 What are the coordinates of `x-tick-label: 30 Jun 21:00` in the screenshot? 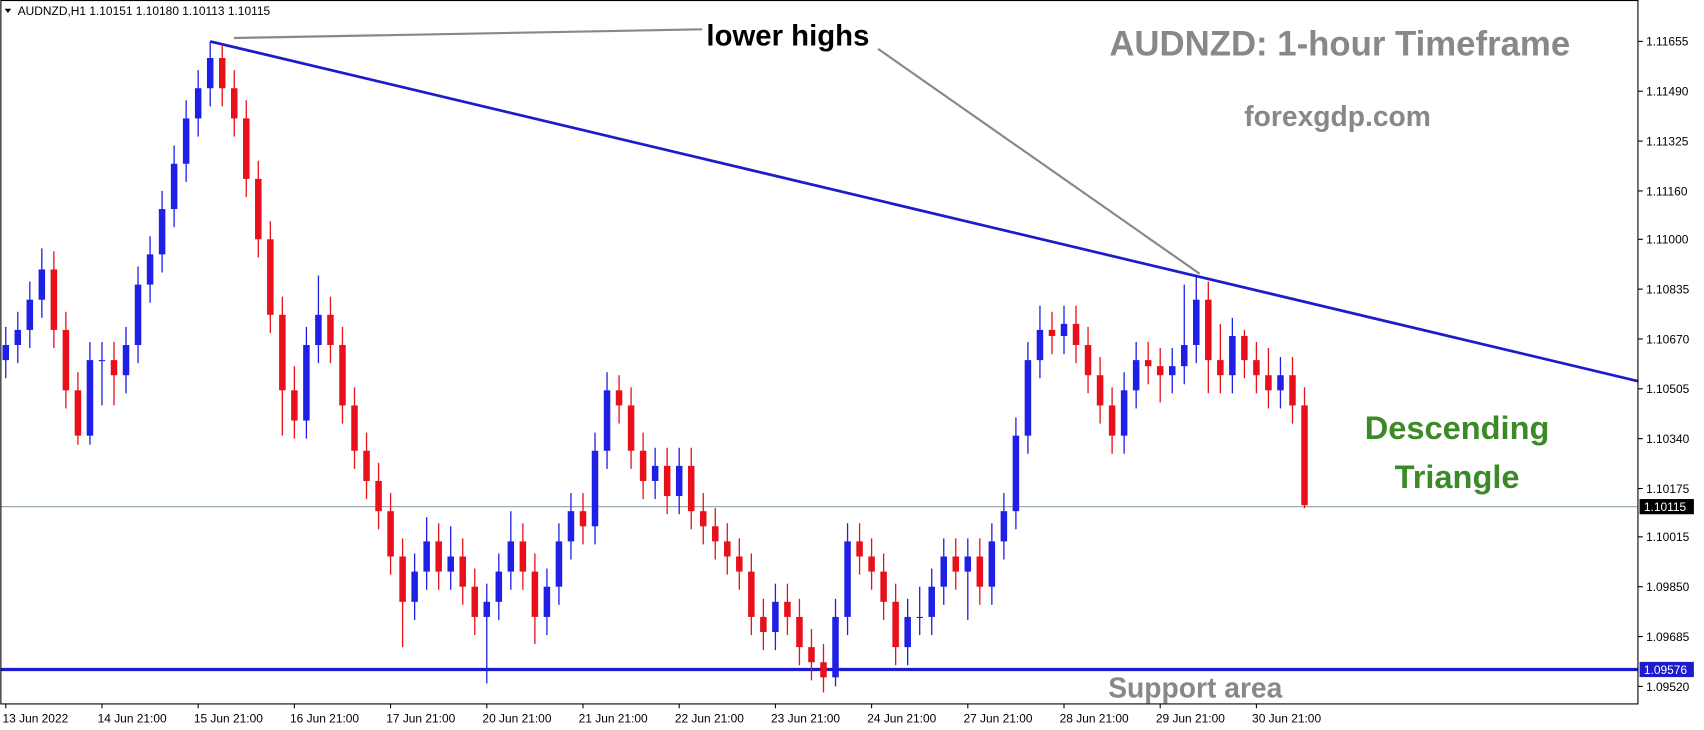 It's located at (1286, 718).